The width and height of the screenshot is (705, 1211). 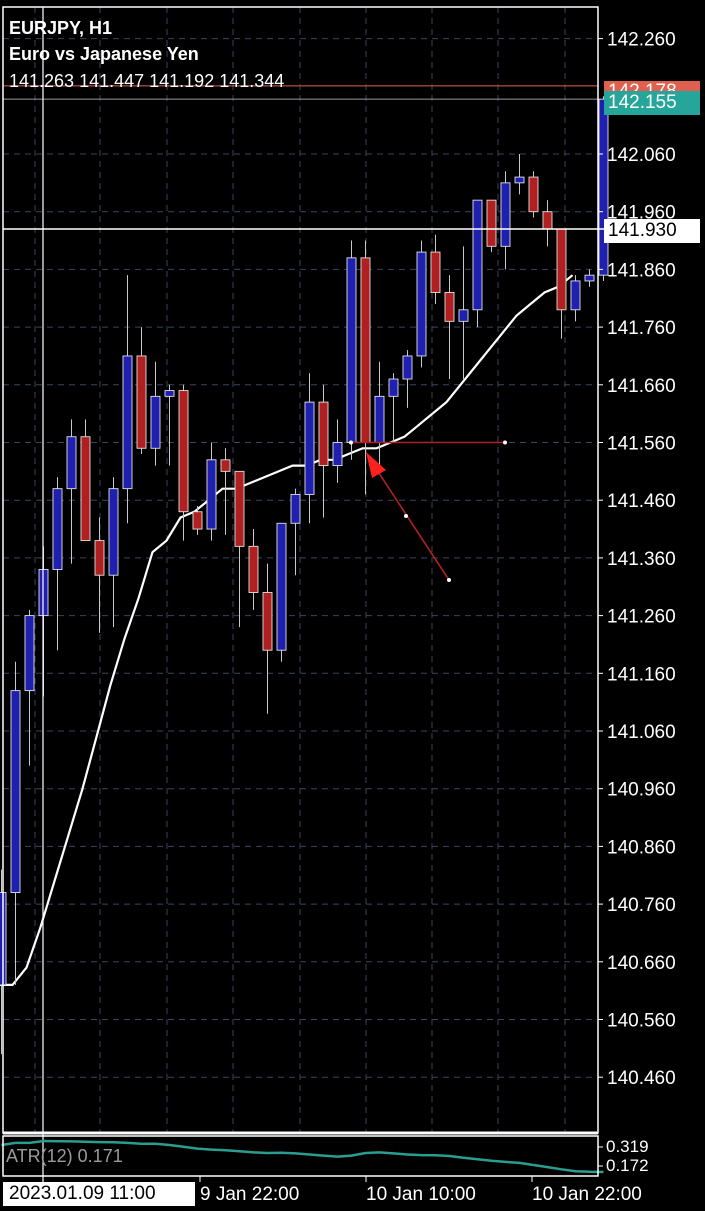 What do you see at coordinates (641, 1078) in the screenshot?
I see `price-tick-label: 140.460` at bounding box center [641, 1078].